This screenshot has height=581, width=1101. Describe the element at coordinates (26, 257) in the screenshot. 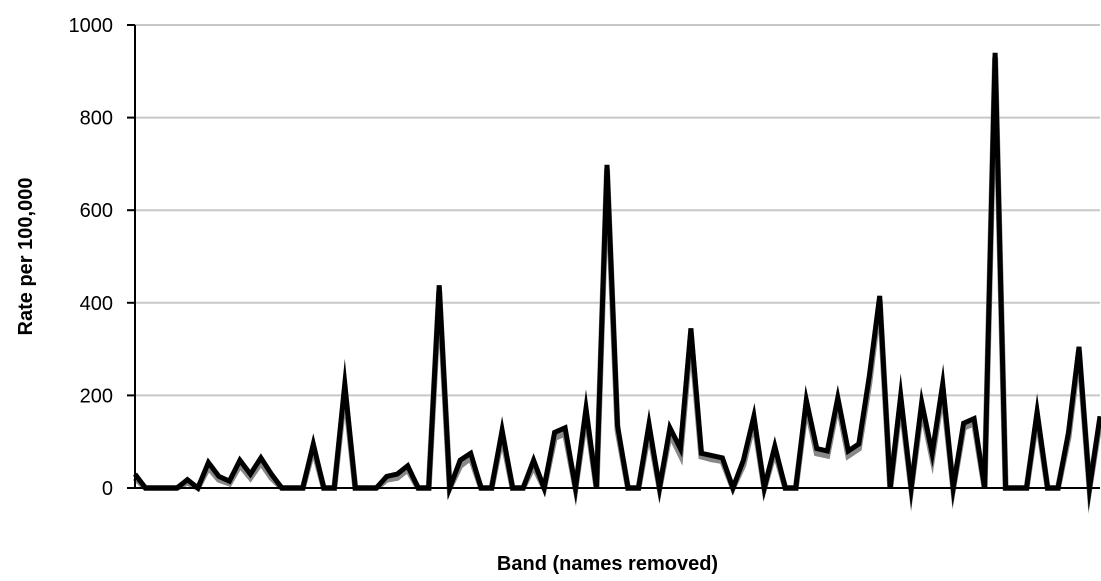

I see `y-axis-title: Rate per 100,000` at that location.